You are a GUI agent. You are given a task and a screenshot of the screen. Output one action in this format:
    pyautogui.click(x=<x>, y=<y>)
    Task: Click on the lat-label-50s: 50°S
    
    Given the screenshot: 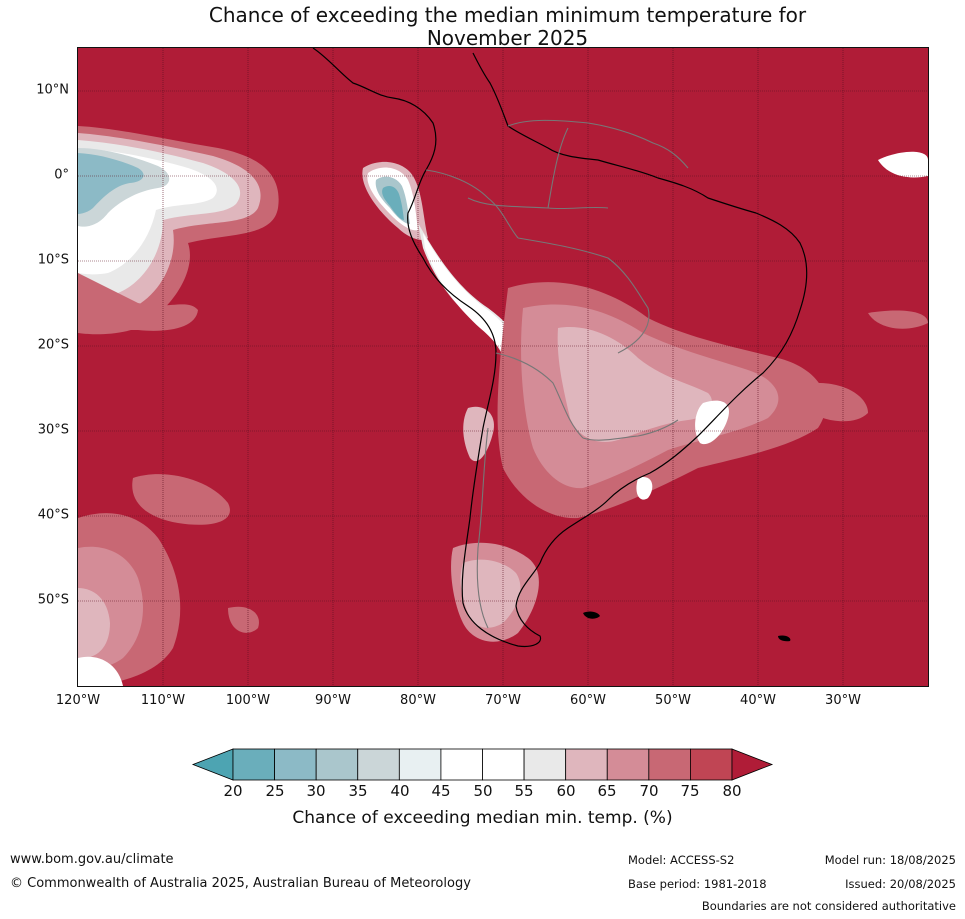 What is the action you would take?
    pyautogui.click(x=53, y=600)
    